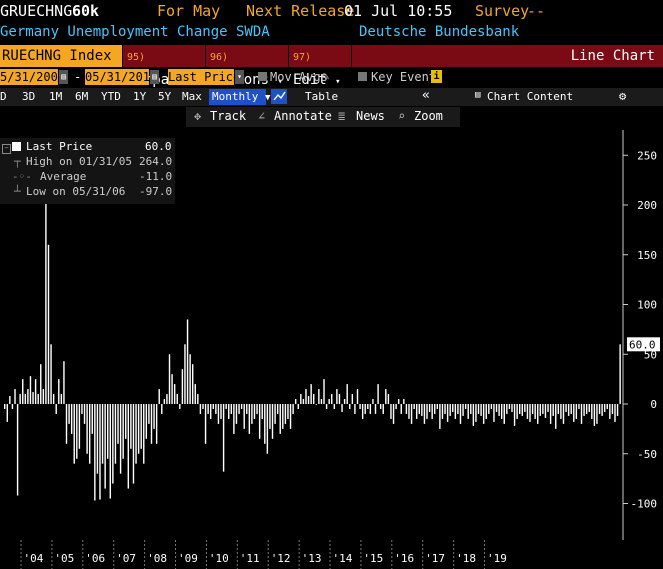 This screenshot has width=663, height=569. Describe the element at coordinates (647, 205) in the screenshot. I see `y-tick-label: 200` at that location.